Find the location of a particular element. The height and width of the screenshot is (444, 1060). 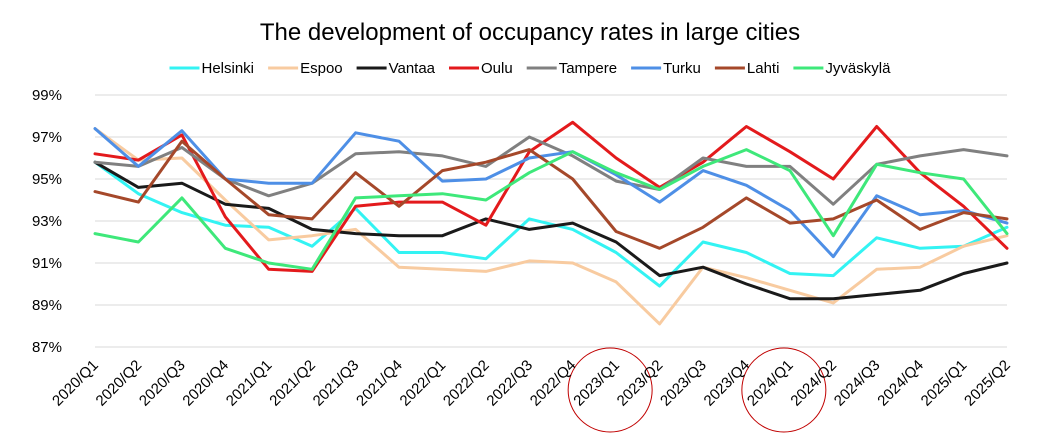

legend-label-helsinki: Helsinki is located at coordinates (228, 68).